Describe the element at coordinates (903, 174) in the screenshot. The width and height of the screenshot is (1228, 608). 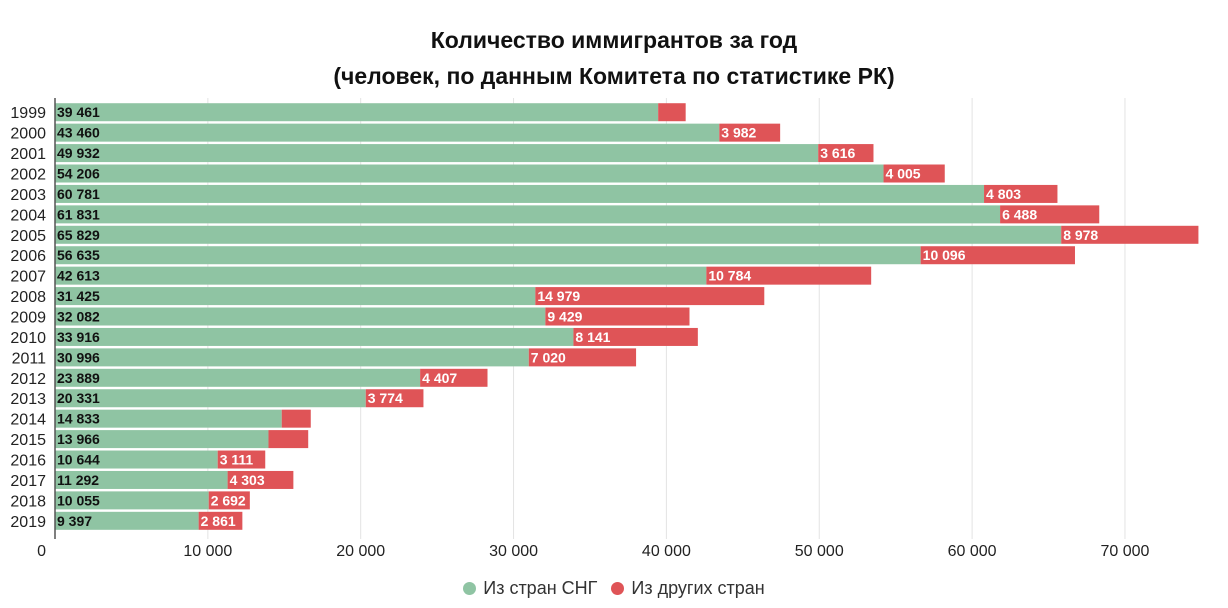
I see `data-label-other-2002: 4 005` at that location.